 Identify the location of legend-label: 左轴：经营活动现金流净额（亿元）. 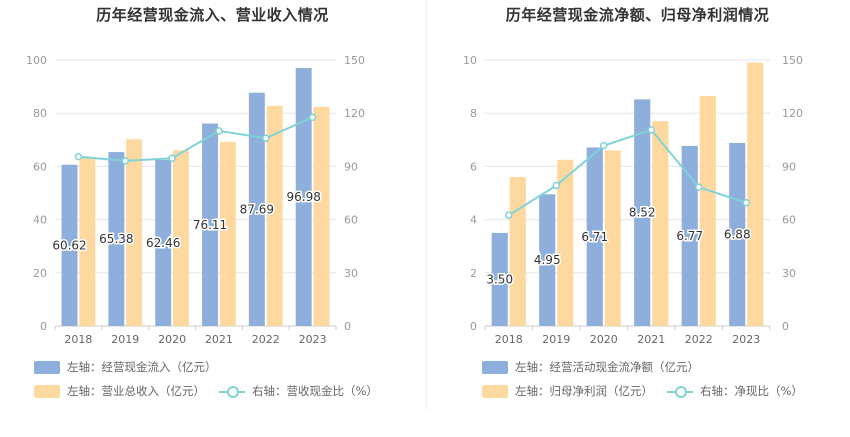
(607, 367).